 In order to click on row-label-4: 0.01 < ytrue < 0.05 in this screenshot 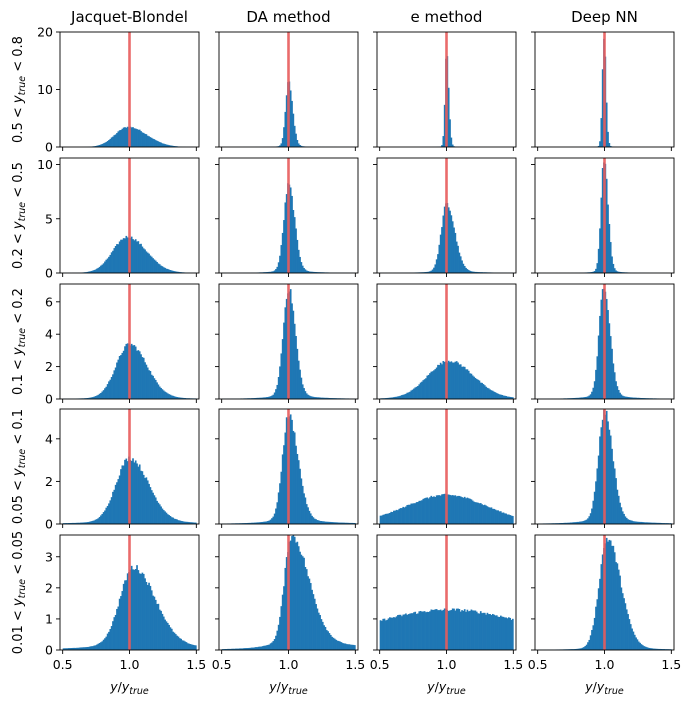, I will do `click(19, 592)`.